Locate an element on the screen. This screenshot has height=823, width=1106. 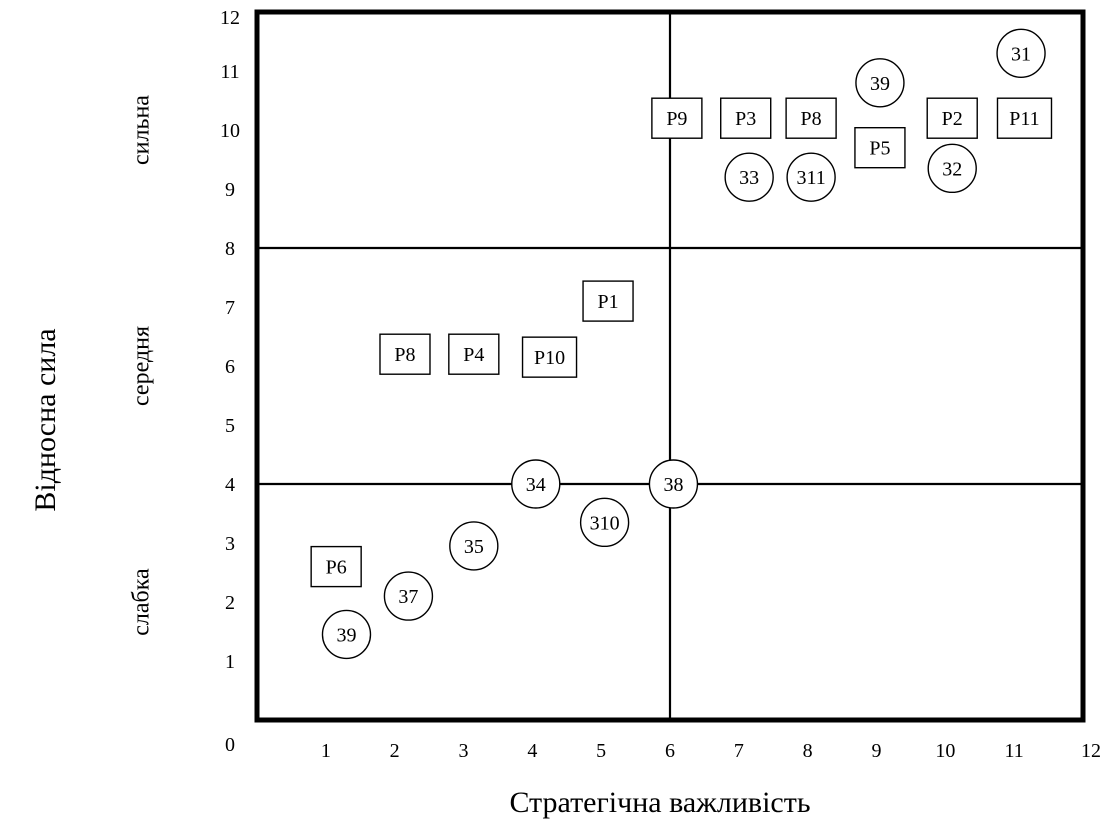
marker-label: 38 is located at coordinates (673, 485).